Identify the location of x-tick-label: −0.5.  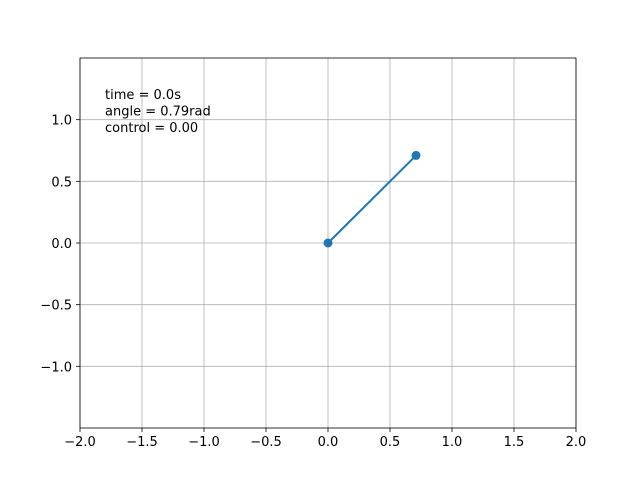
(266, 442).